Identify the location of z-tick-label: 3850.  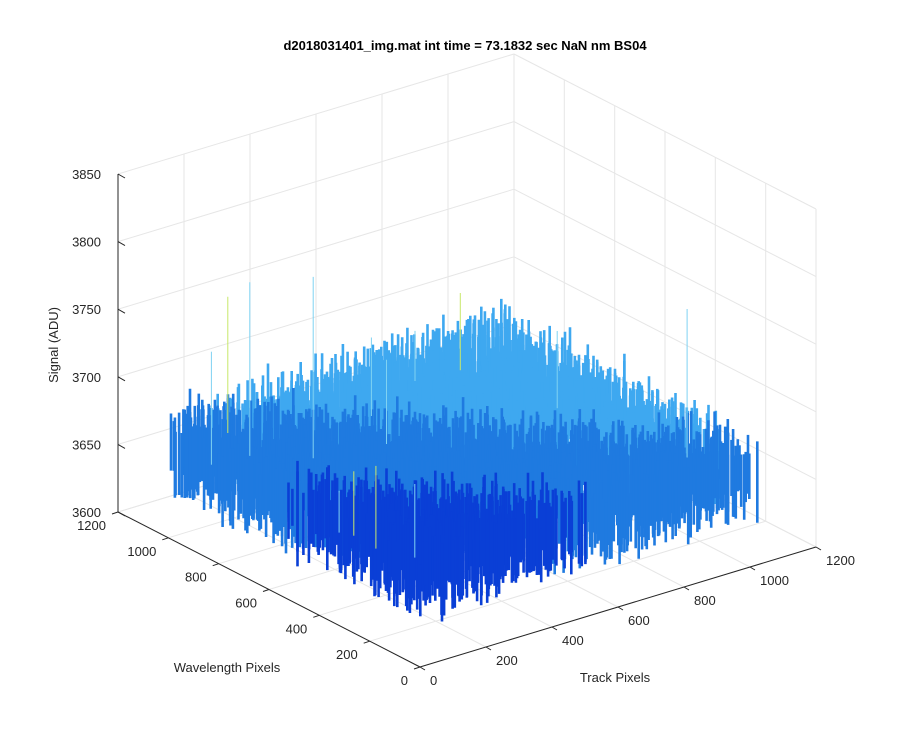
(86, 174).